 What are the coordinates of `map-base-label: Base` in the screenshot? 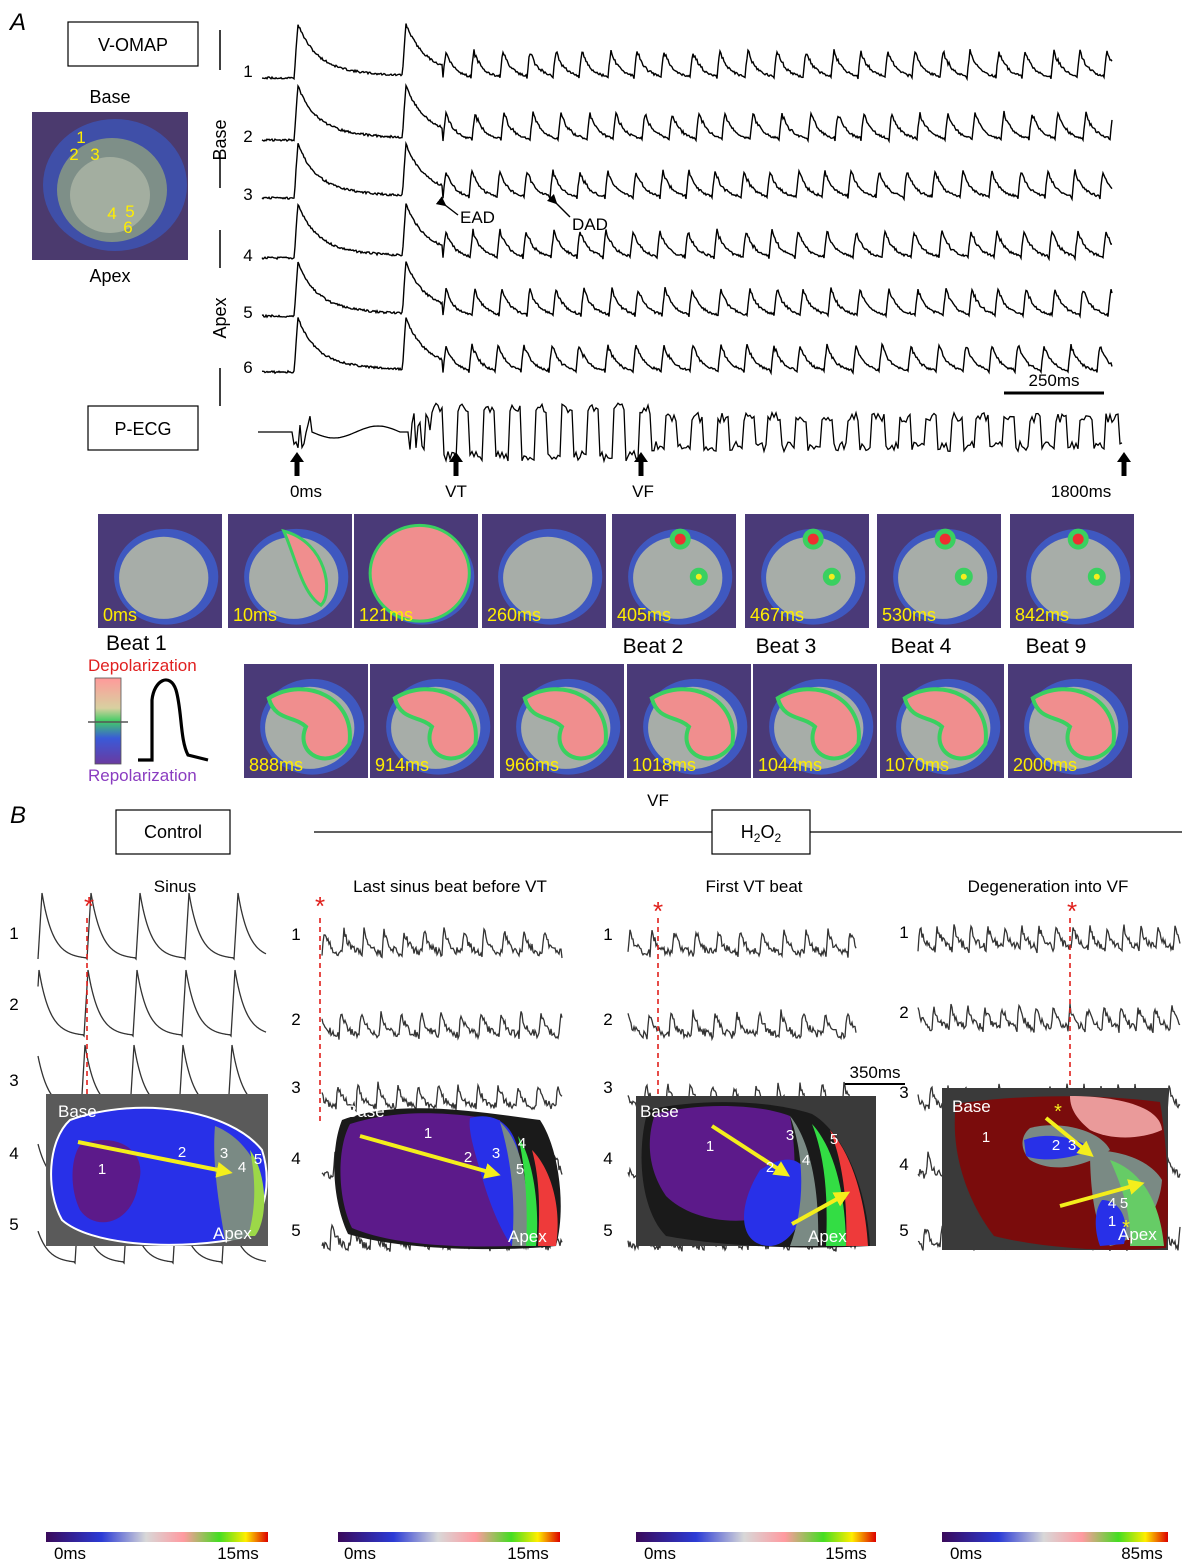 It's located at (109, 97).